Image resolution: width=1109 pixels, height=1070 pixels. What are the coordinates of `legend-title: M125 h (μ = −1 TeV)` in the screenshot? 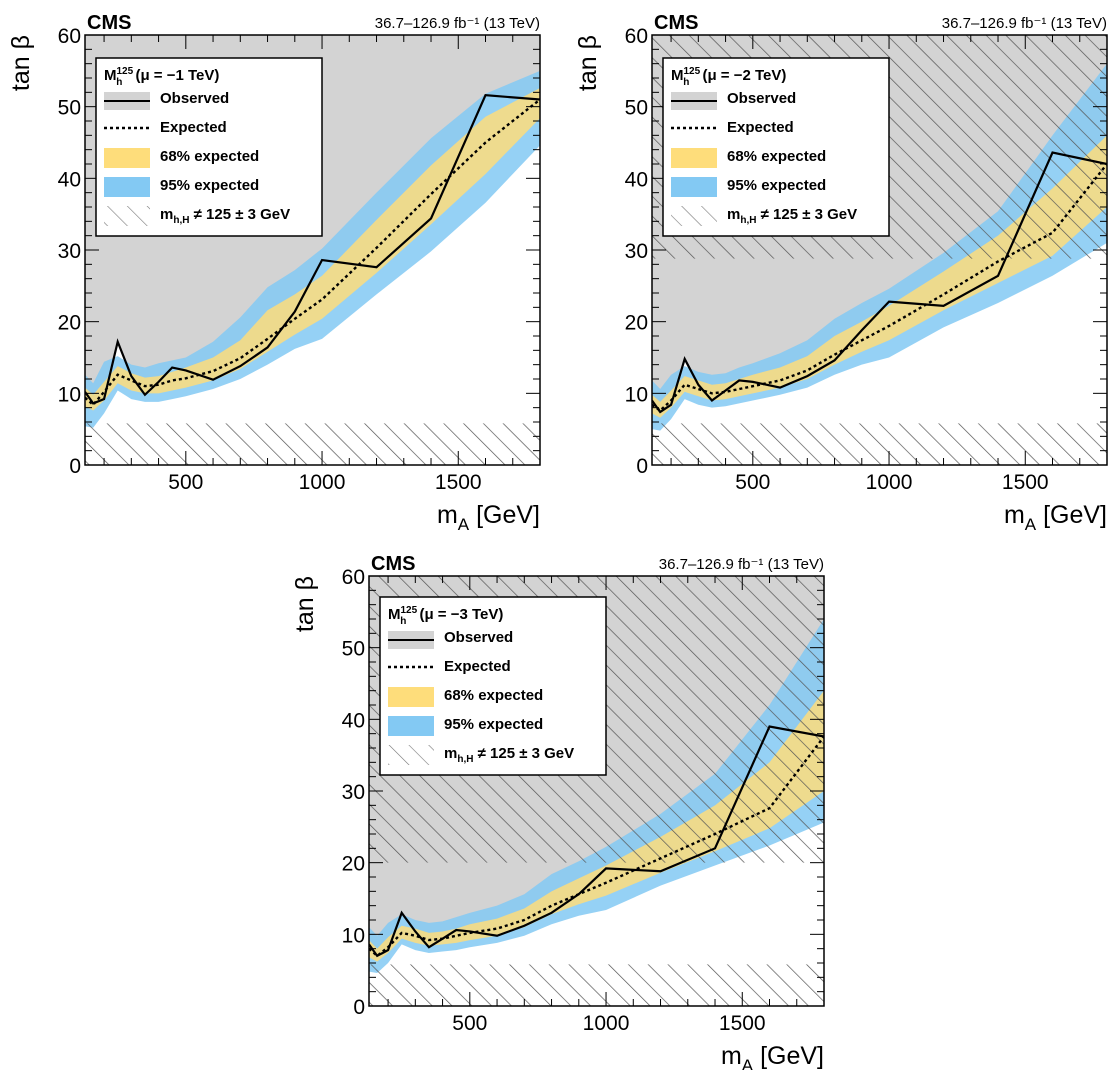 It's located at (161, 77).